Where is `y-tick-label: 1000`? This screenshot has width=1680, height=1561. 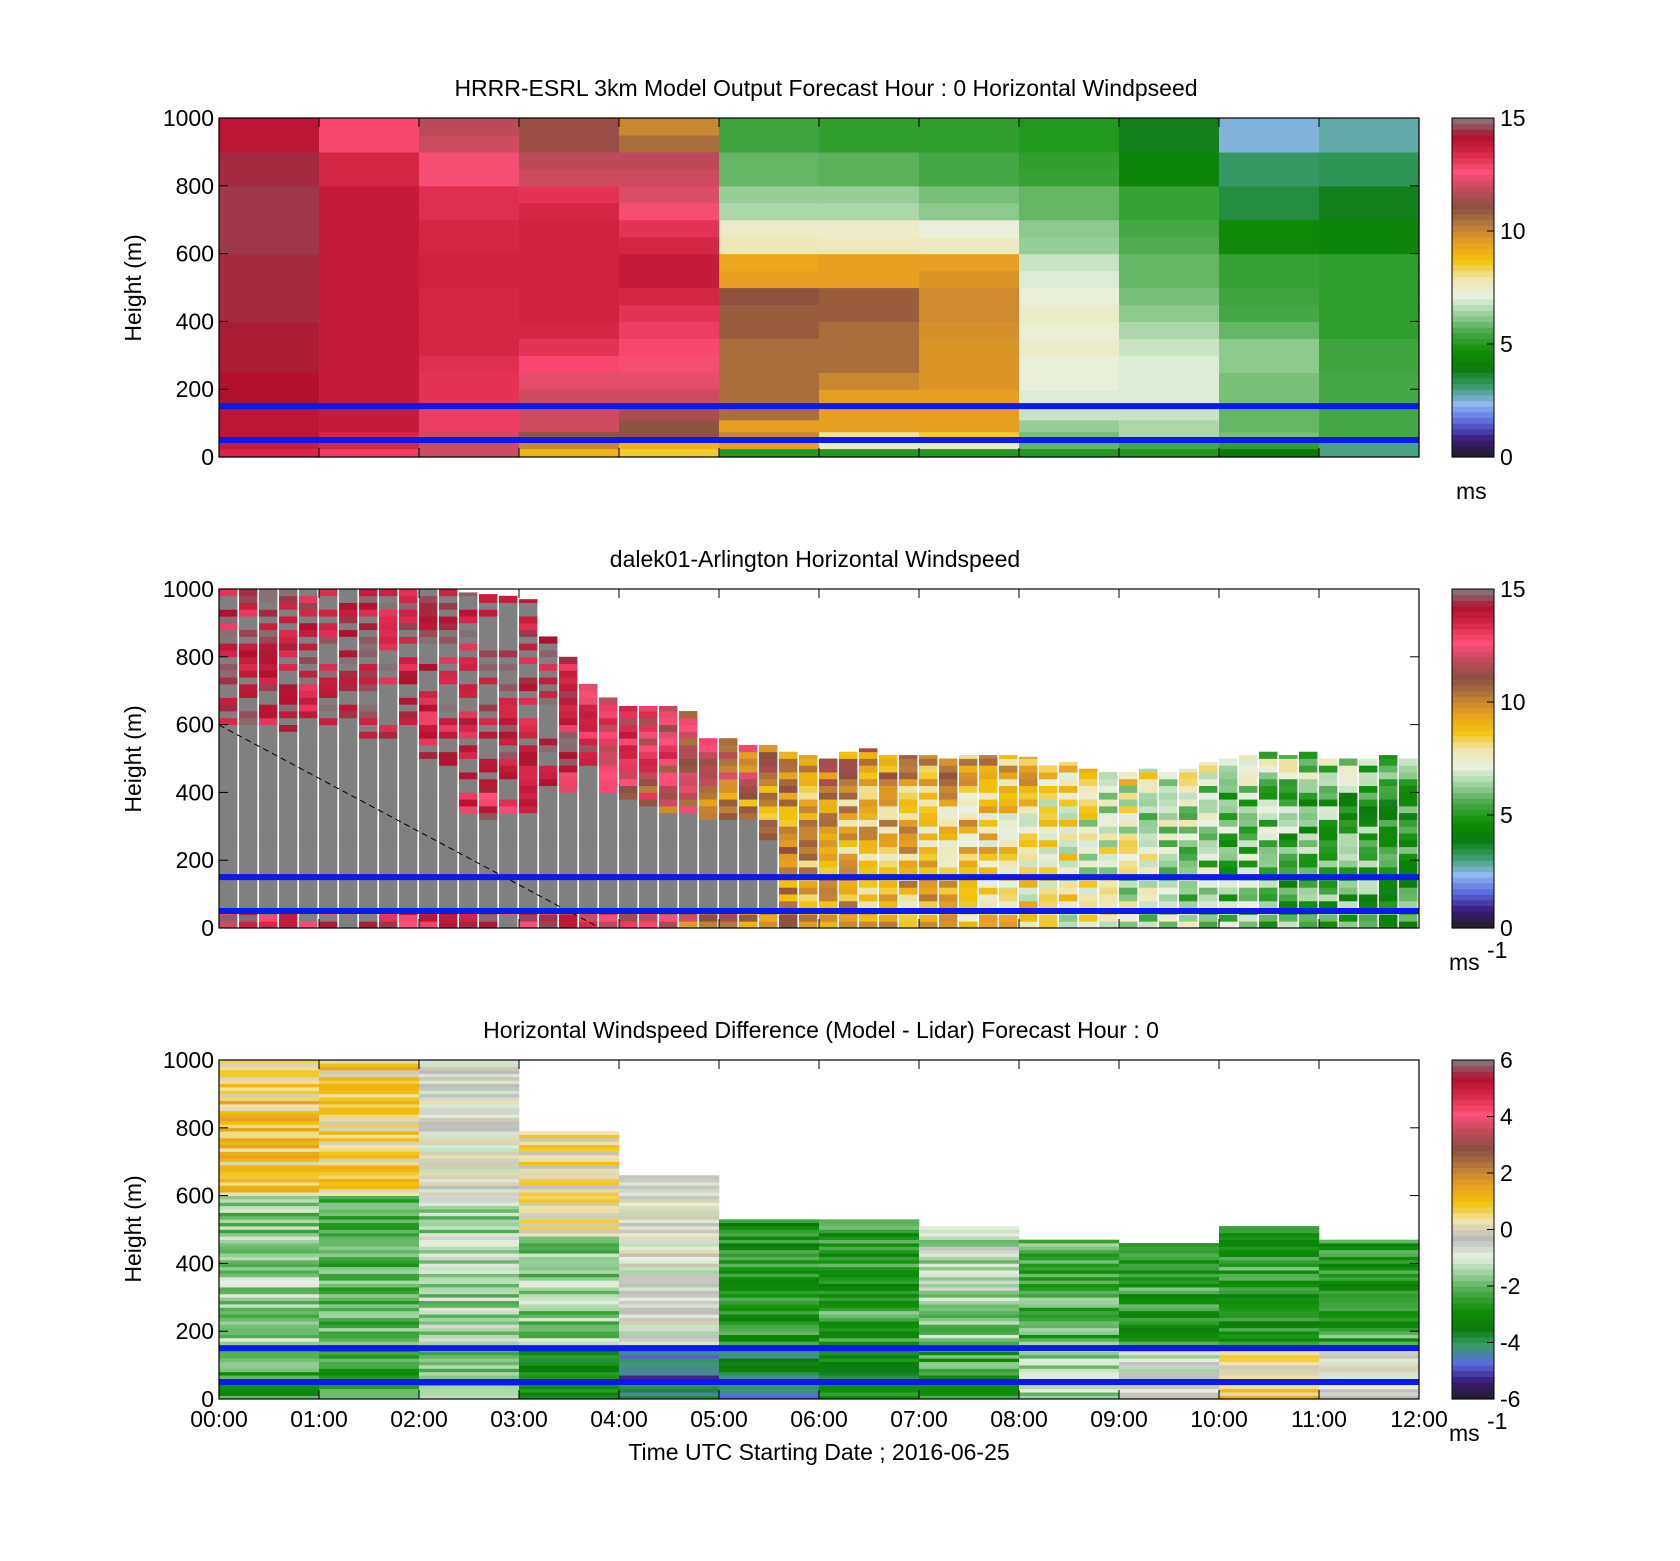
y-tick-label: 1000 is located at coordinates (188, 589).